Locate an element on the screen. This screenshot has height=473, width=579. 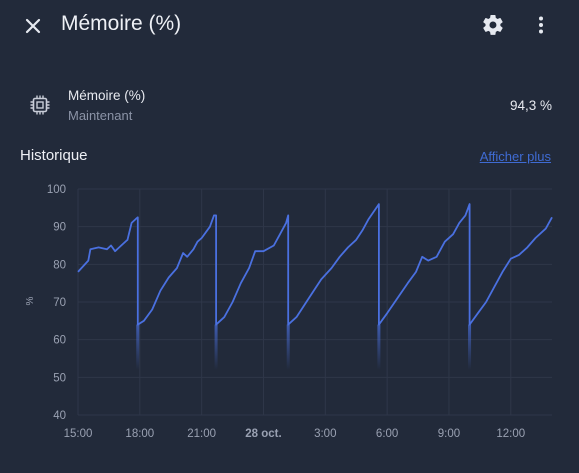
close-button is located at coordinates (33, 26).